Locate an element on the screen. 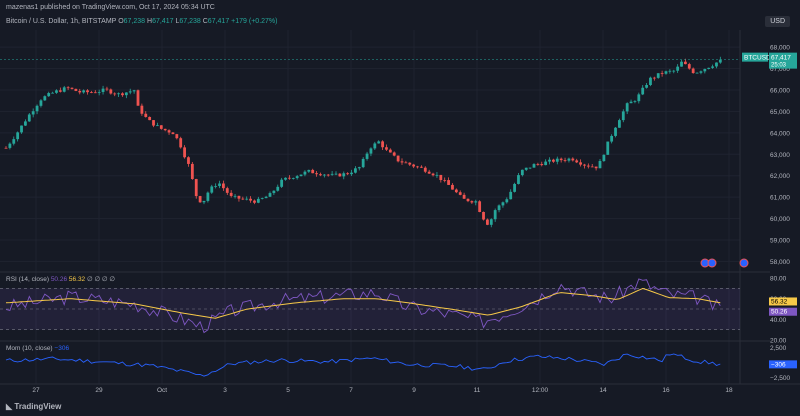 This screenshot has width=800, height=416. mom-tag-value: −306 is located at coordinates (778, 364).